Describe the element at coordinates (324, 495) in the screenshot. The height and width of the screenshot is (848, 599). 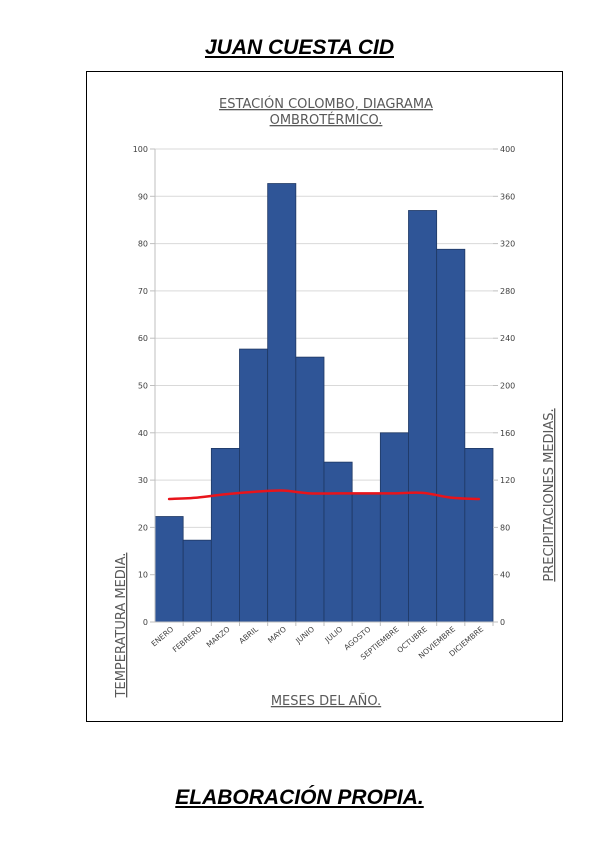
I see `temperature-line` at that location.